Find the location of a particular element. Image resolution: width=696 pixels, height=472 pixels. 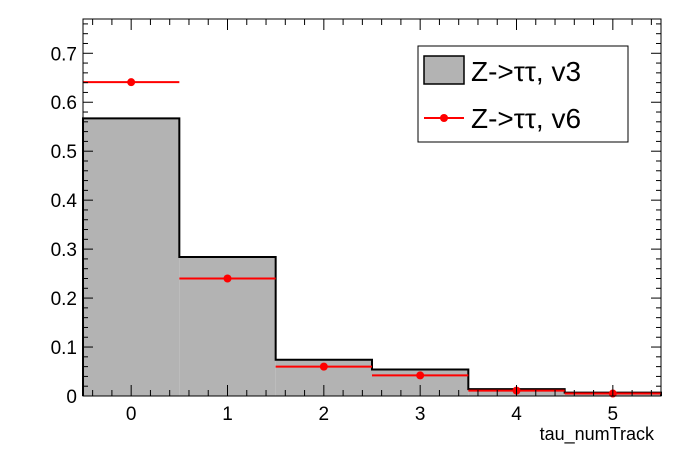

x-tick-label: 5 is located at coordinates (613, 414).